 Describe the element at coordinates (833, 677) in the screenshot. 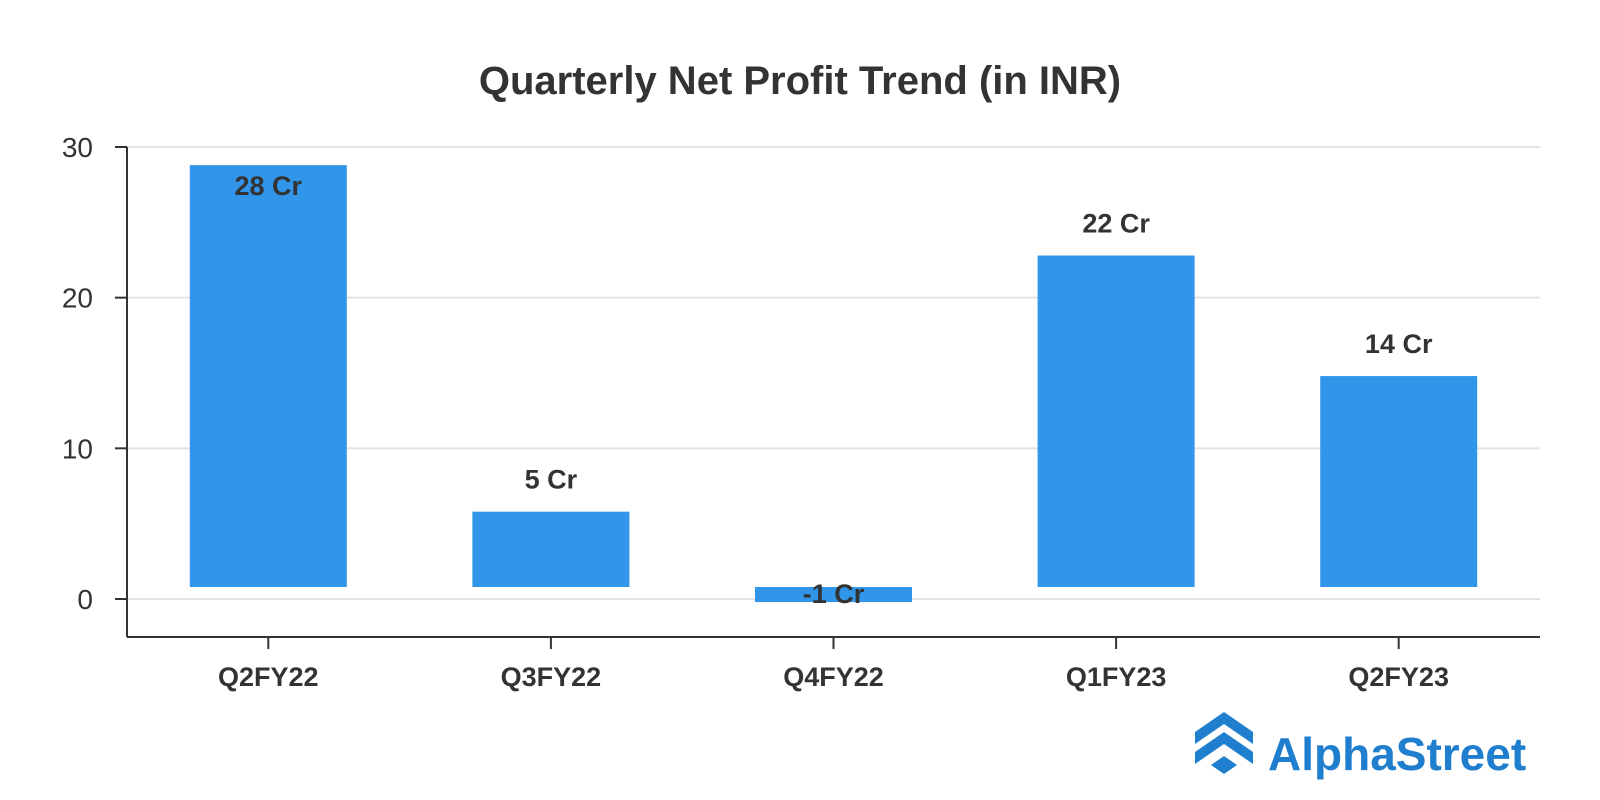

I see `x-tick-label: Q4FY22` at that location.